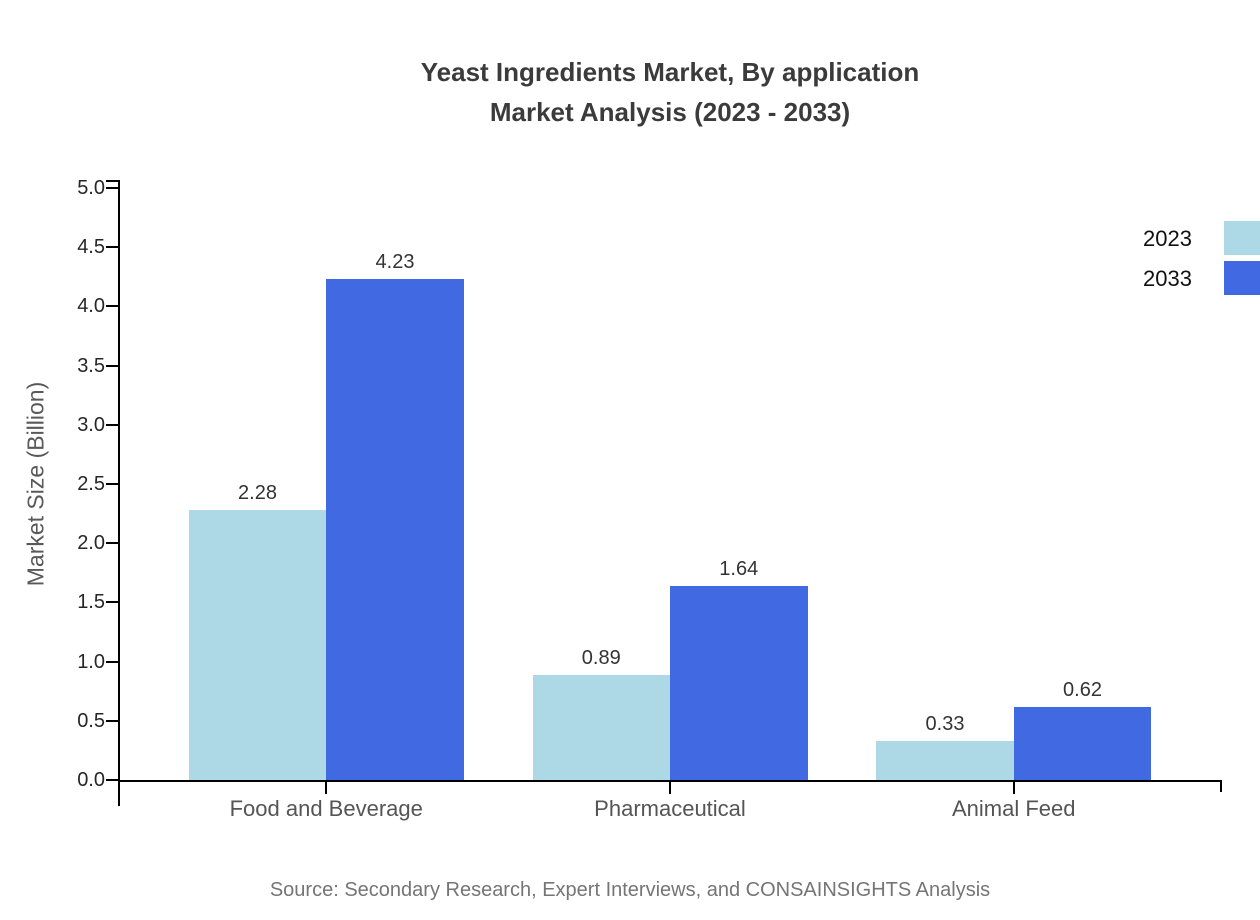  Describe the element at coordinates (91, 306) in the screenshot. I see `y-axis-tick-label: 4.0` at that location.